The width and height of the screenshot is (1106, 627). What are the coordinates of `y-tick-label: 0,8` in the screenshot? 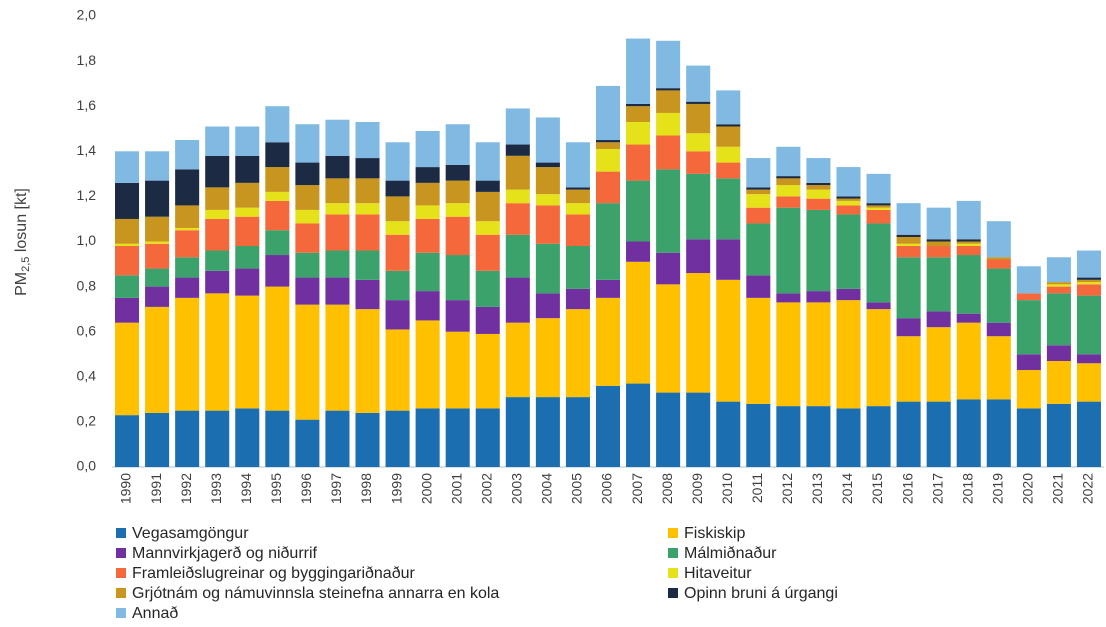 It's located at (87, 285).